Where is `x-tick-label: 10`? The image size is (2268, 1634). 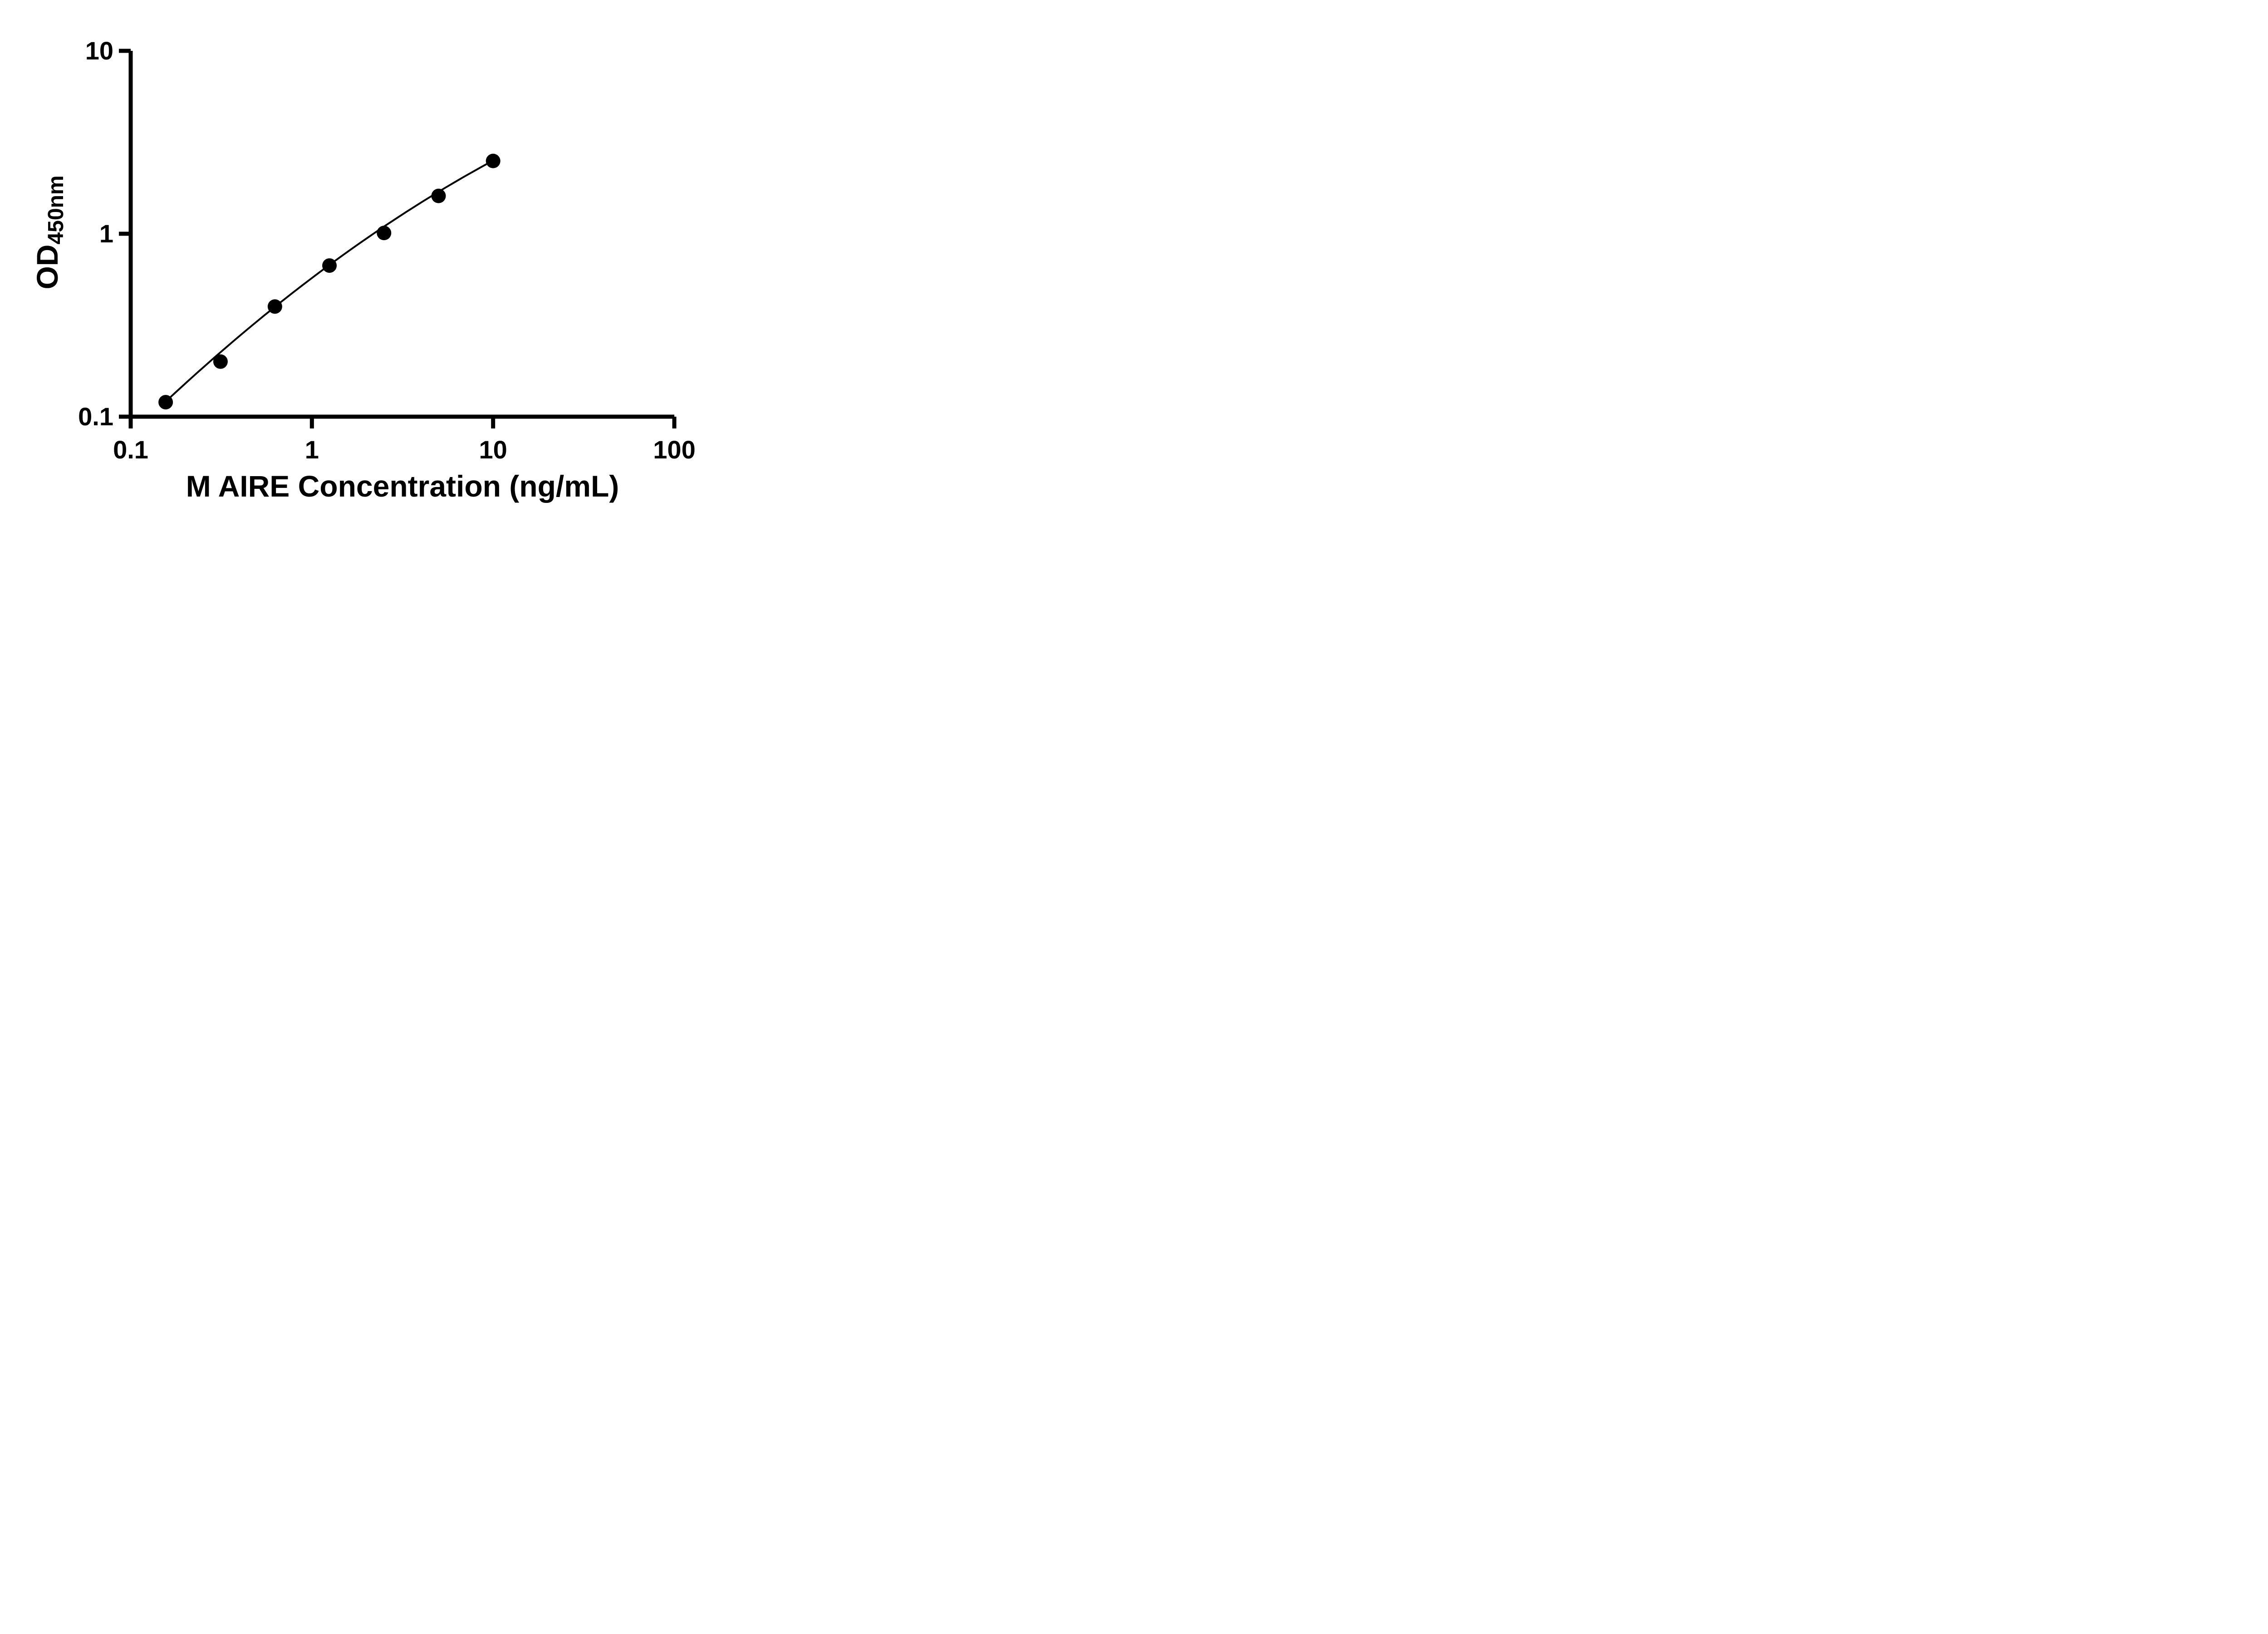
x-tick-label: 10 is located at coordinates (493, 449).